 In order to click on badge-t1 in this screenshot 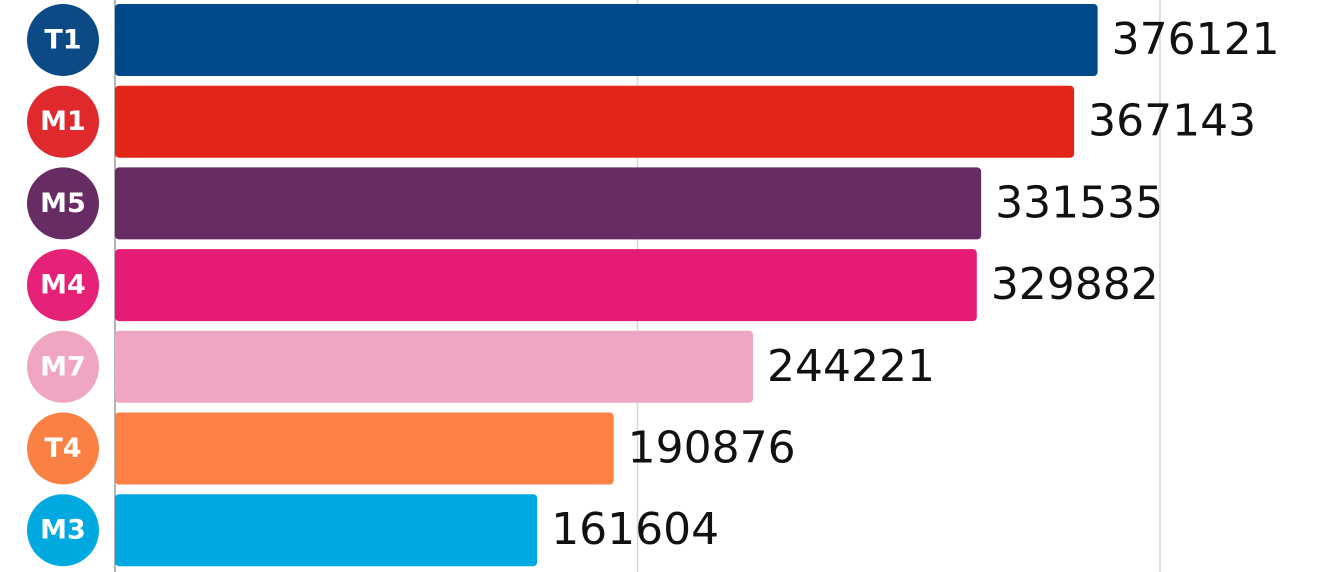, I will do `click(63, 40)`.